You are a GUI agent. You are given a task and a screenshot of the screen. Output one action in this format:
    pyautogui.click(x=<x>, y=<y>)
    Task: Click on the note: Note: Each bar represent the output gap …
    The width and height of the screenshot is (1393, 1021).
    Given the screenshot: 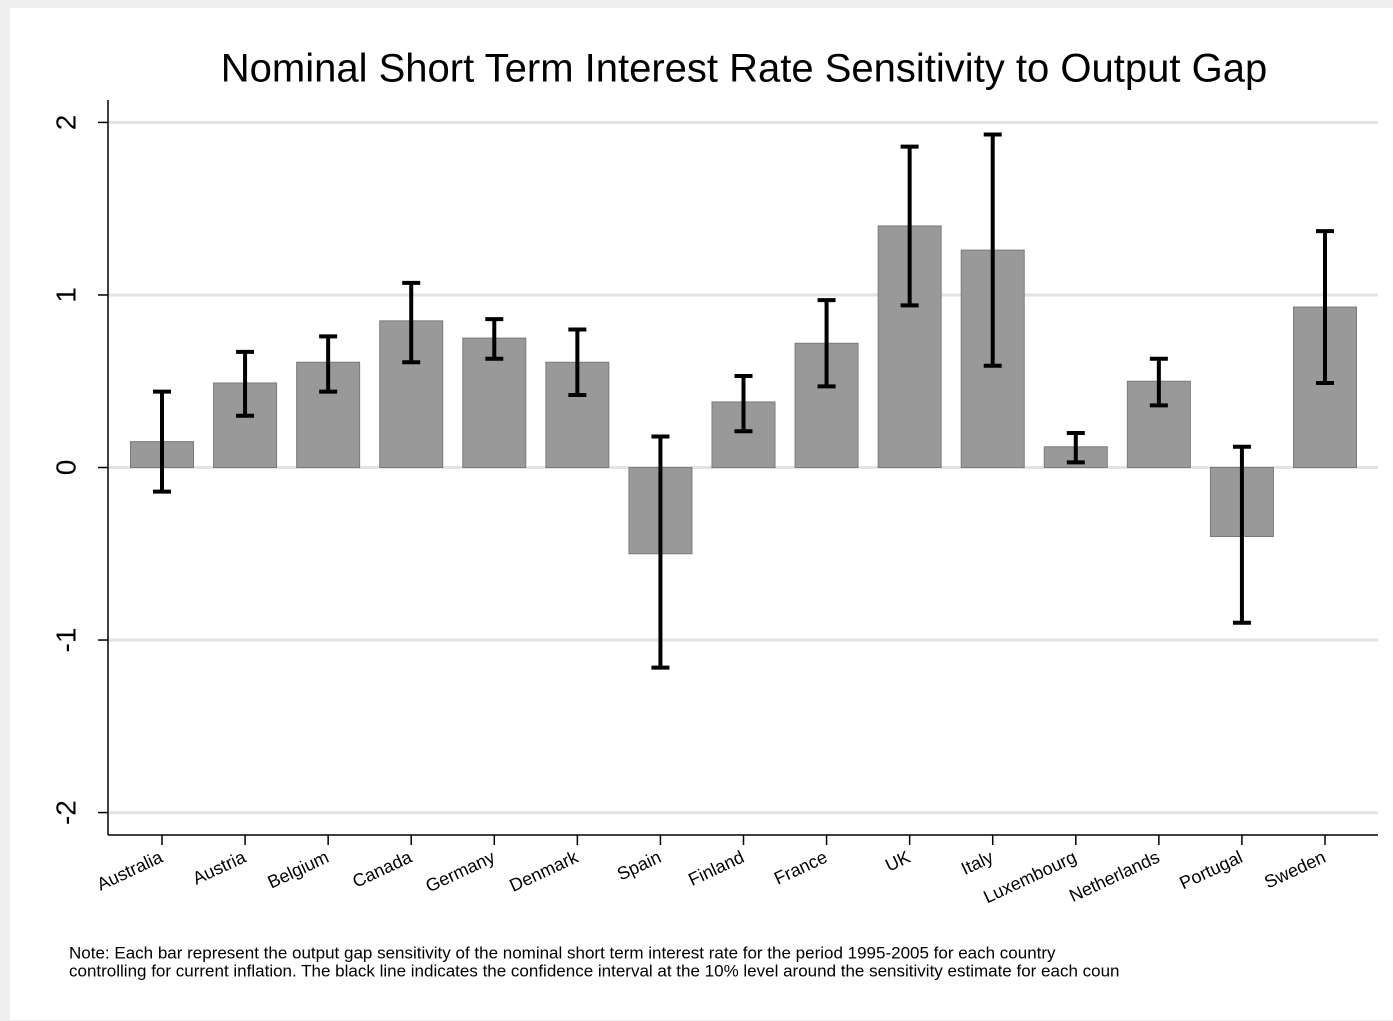 What is the action you would take?
    pyautogui.click(x=562, y=952)
    